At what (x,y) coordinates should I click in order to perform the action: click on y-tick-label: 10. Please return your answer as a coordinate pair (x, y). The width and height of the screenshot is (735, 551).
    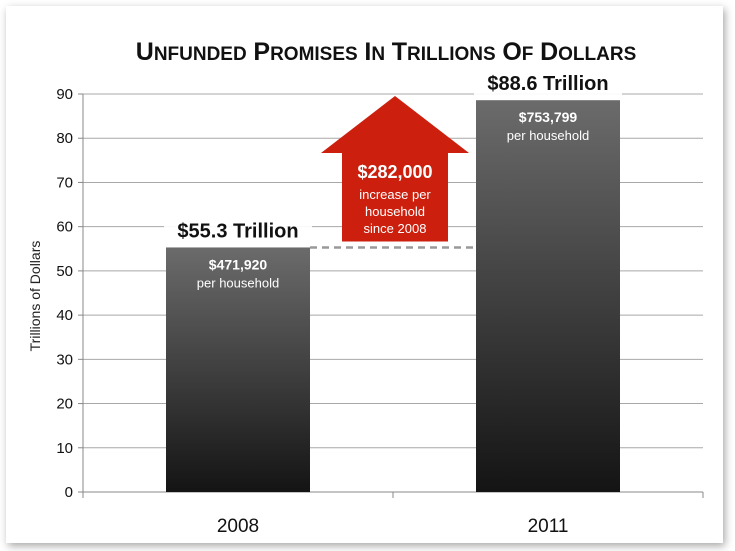
    Looking at the image, I should click on (64, 448).